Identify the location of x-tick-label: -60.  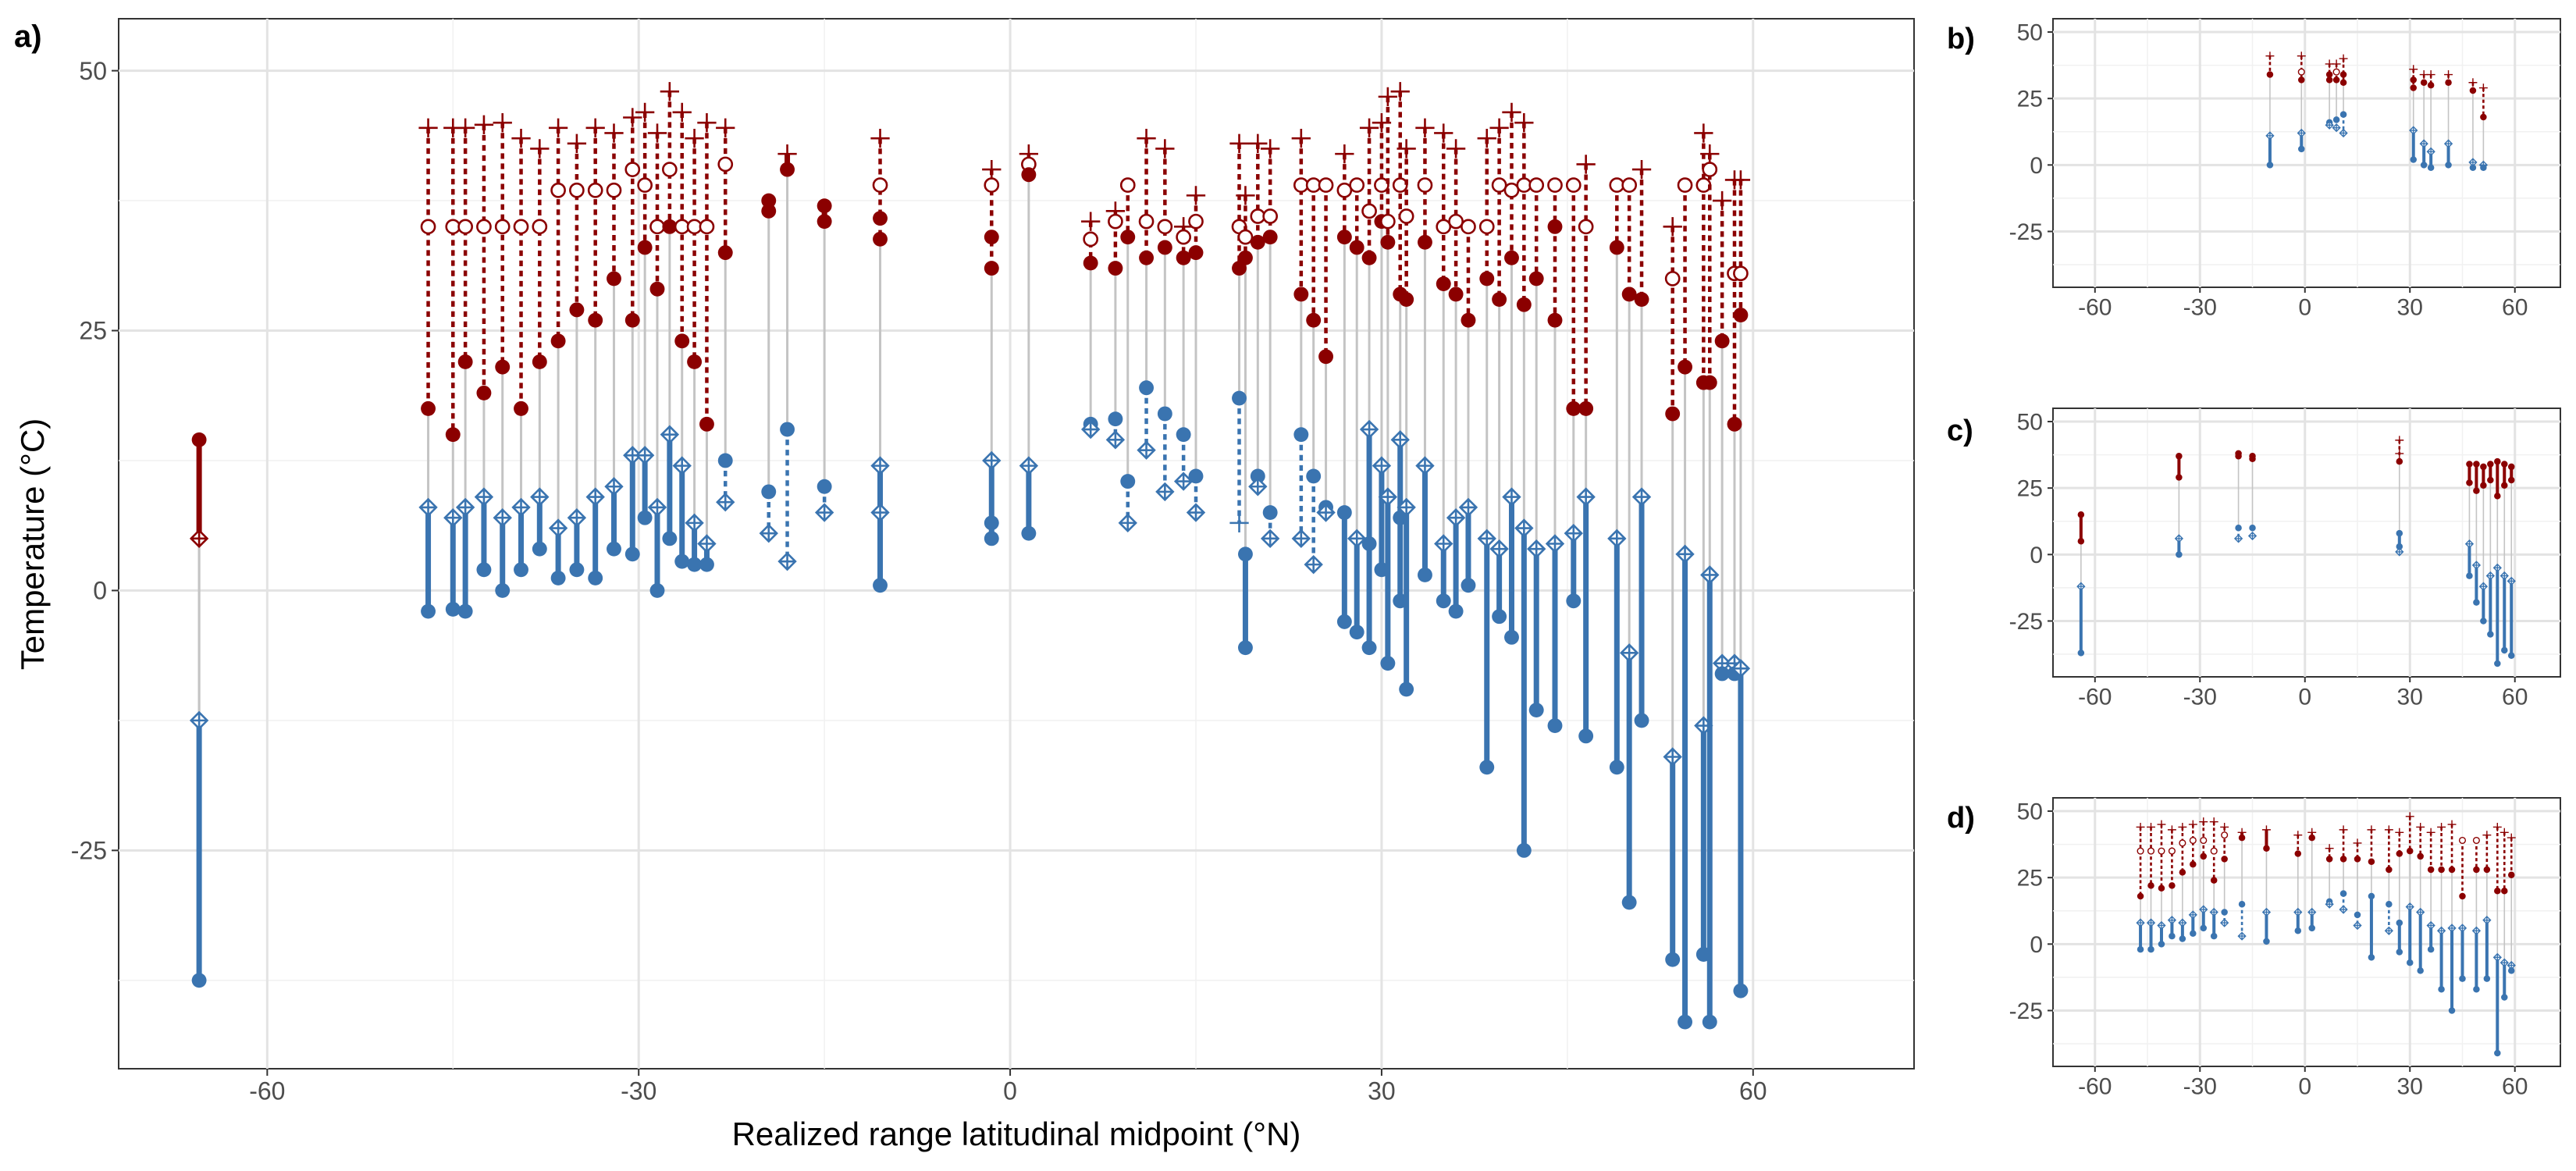
(2095, 308).